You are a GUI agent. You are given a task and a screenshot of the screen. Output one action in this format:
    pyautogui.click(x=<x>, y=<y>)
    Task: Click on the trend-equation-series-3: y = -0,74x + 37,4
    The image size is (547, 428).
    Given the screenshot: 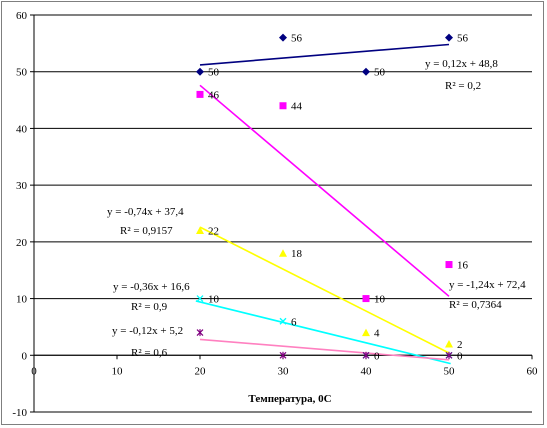 What is the action you would take?
    pyautogui.click(x=145, y=212)
    